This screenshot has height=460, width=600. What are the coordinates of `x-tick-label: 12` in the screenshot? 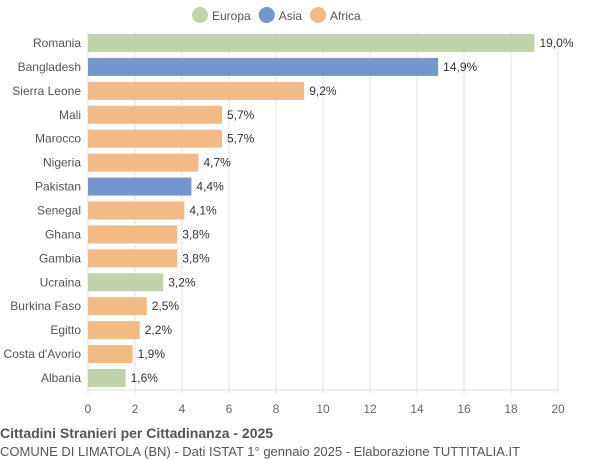 It's located at (370, 409).